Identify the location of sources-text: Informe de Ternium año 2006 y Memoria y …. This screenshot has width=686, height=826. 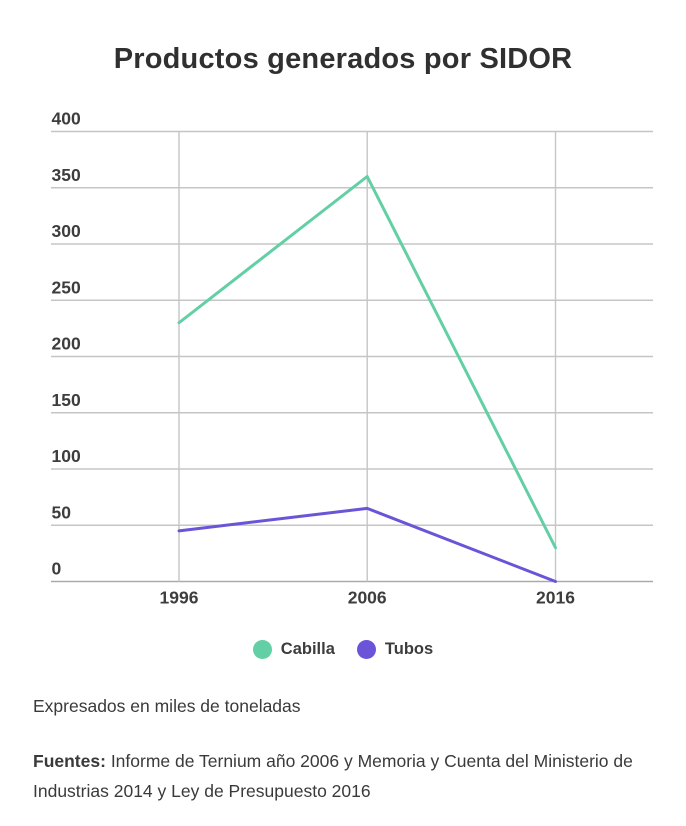
(333, 776).